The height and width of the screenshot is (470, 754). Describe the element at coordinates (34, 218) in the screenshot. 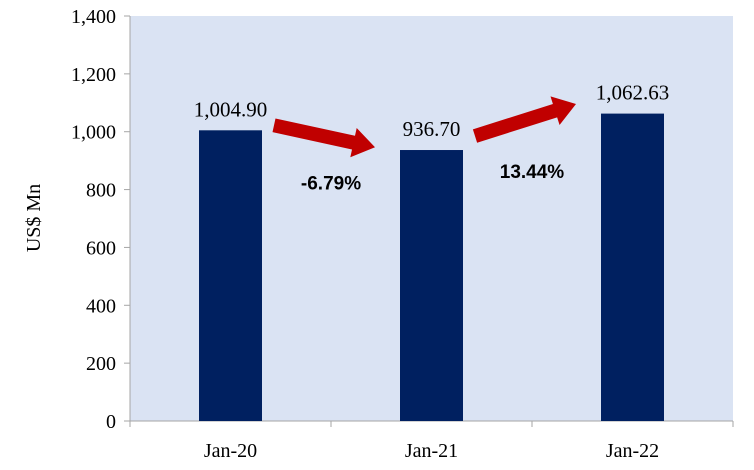

I see `y-axis-label: US$ Mn` at that location.